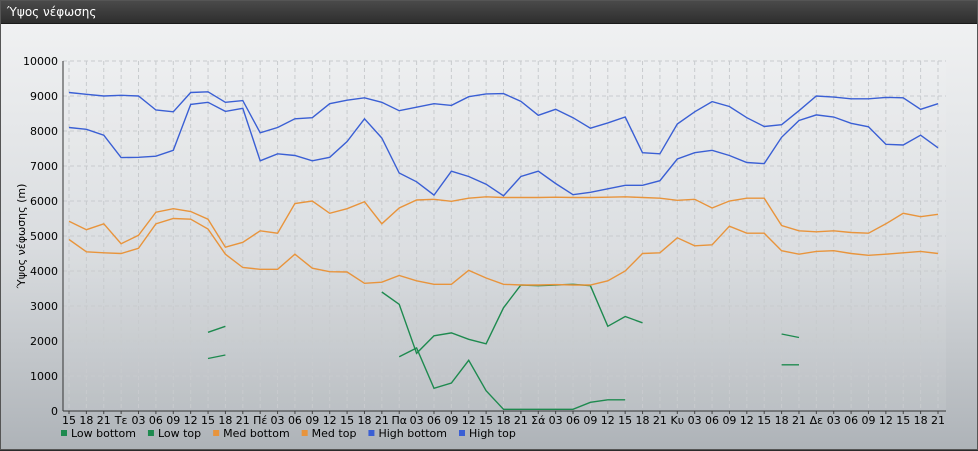  Describe the element at coordinates (21, 237) in the screenshot. I see `y-axis-label: Ύψος νέφωσης (m)` at that location.